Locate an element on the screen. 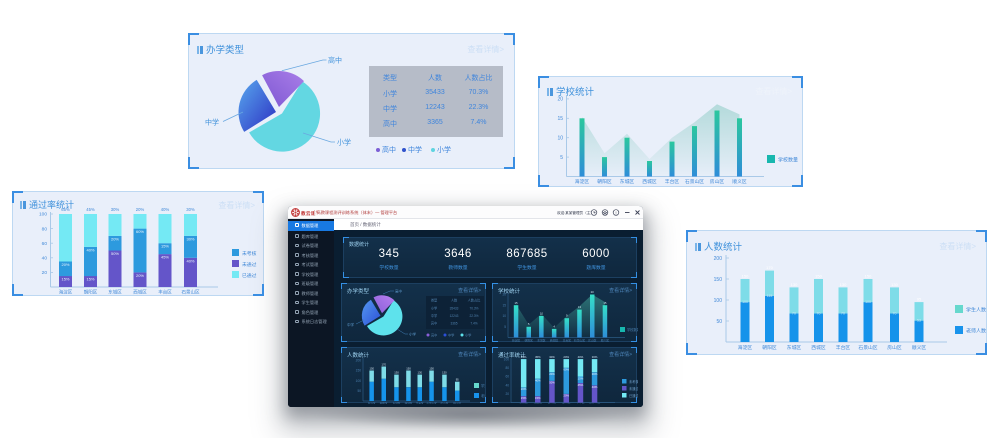 The height and width of the screenshot is (438, 1007). svg-text: 170 is located at coordinates (383, 365).